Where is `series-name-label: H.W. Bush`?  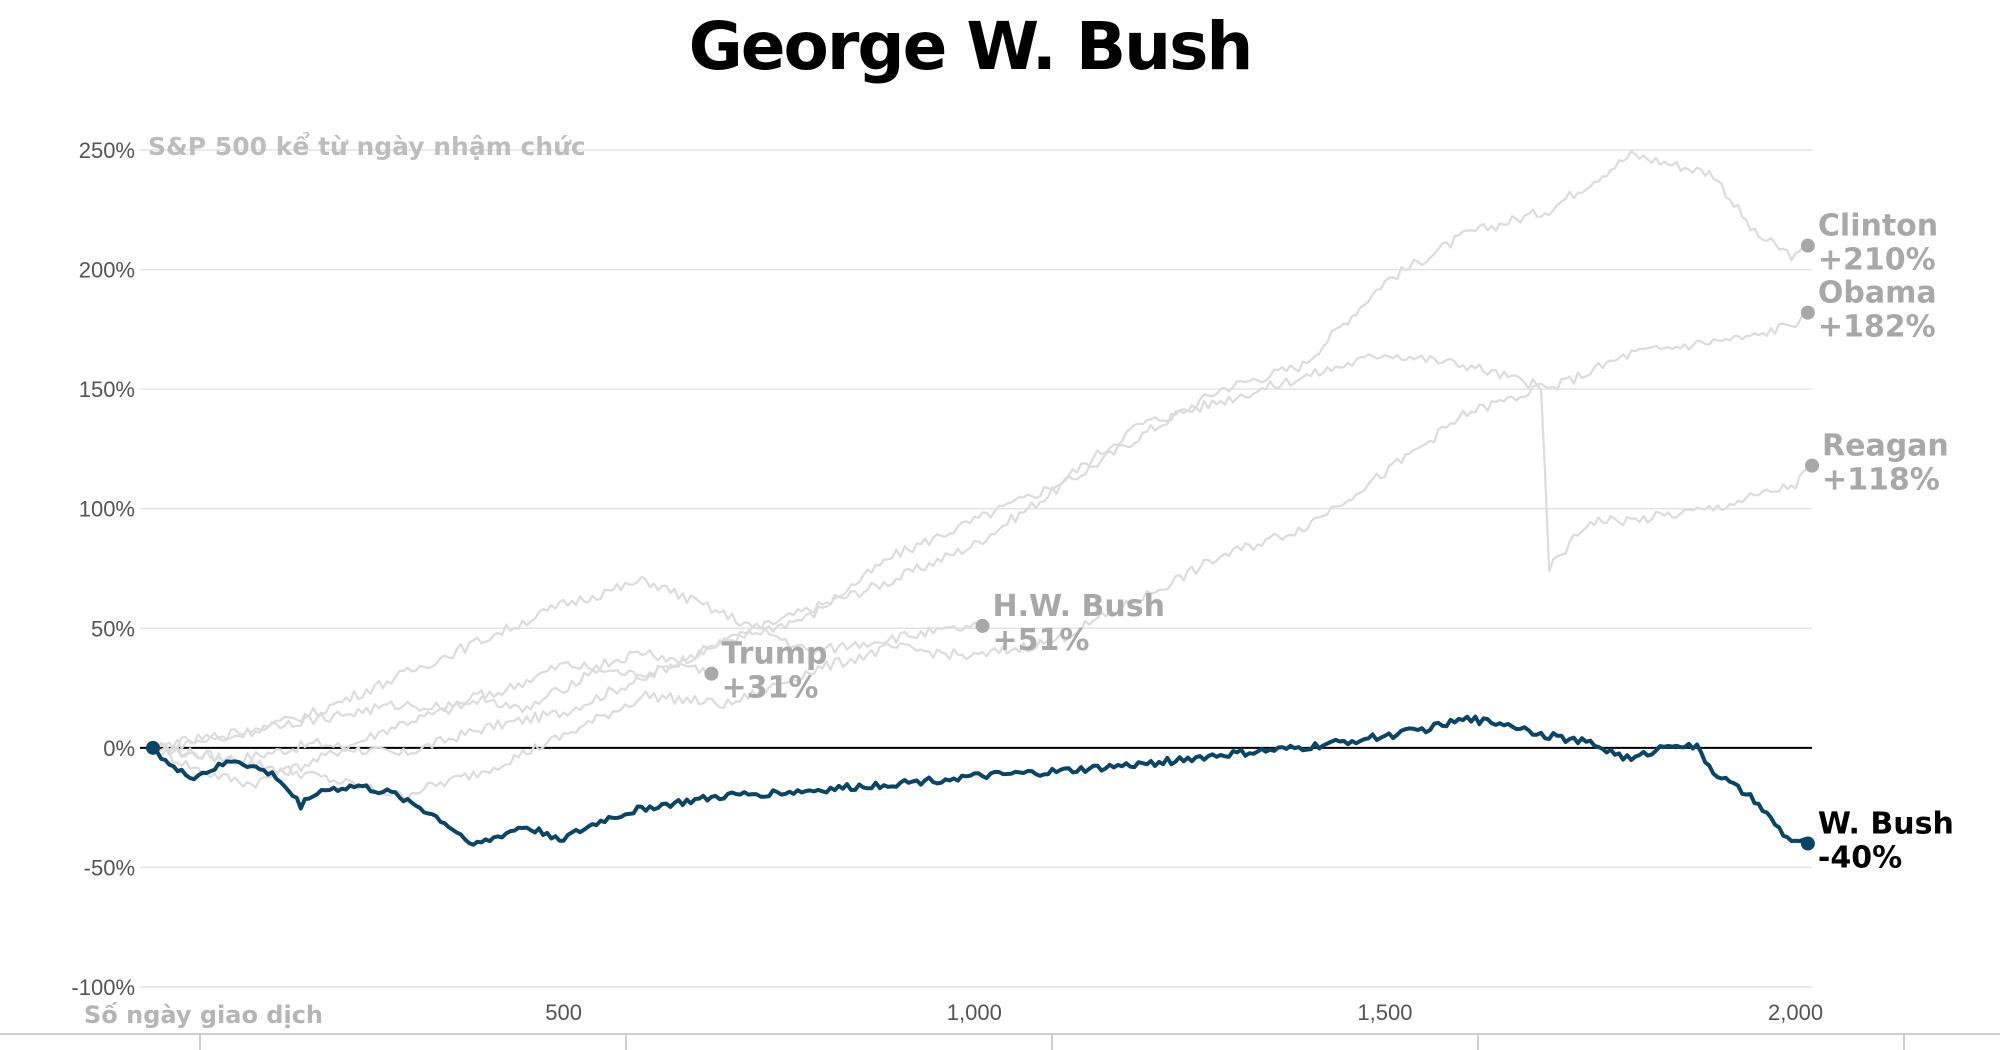 series-name-label: H.W. Bush is located at coordinates (1079, 606).